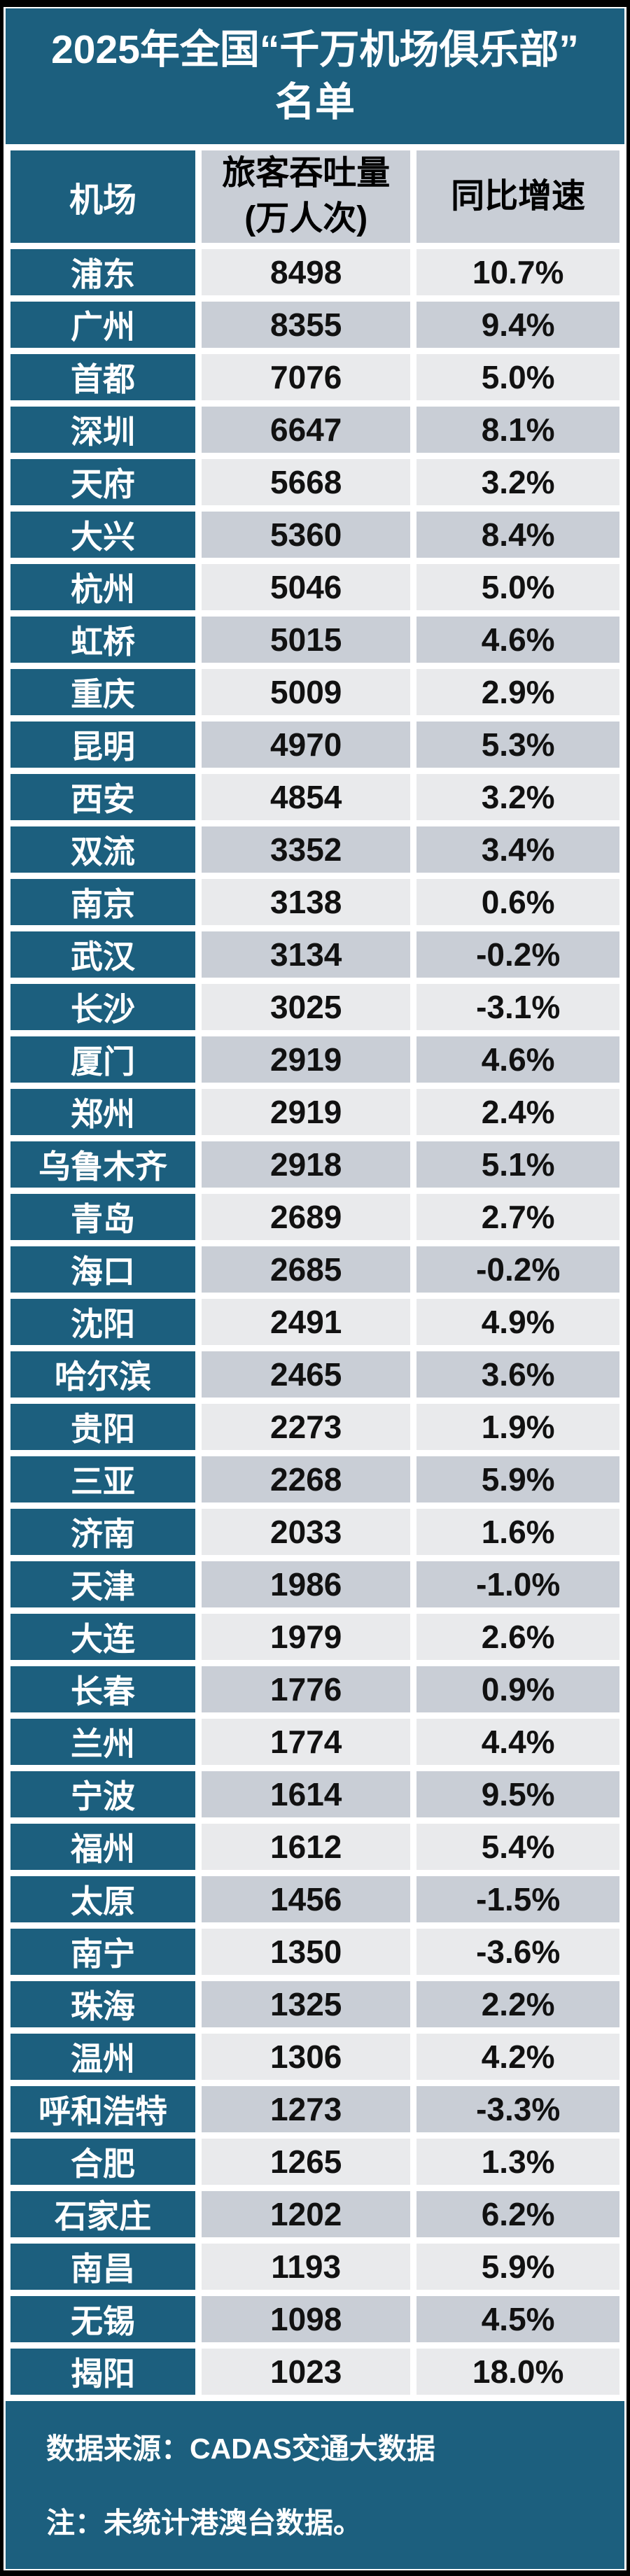 The width and height of the screenshot is (630, 2576). Describe the element at coordinates (306, 430) in the screenshot. I see `throughput-value-cell: 6647` at that location.